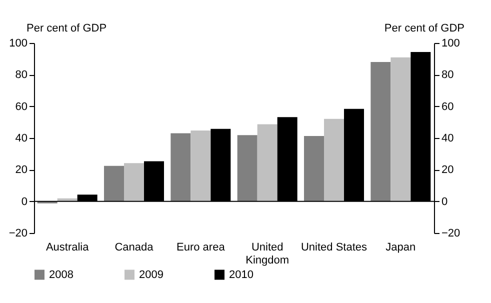  Describe the element at coordinates (451, 44) in the screenshot. I see `y2-tick-label: 100` at that location.